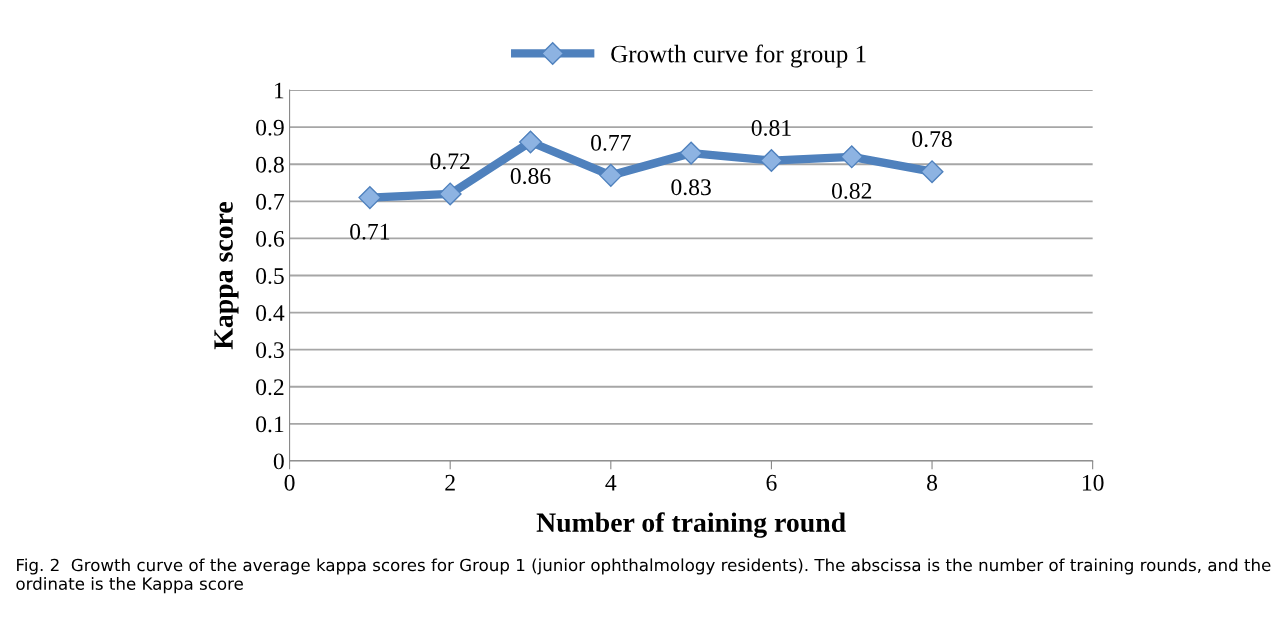 The image size is (1287, 617). Describe the element at coordinates (270, 164) in the screenshot. I see `y-tick-label: 0.8` at that location.